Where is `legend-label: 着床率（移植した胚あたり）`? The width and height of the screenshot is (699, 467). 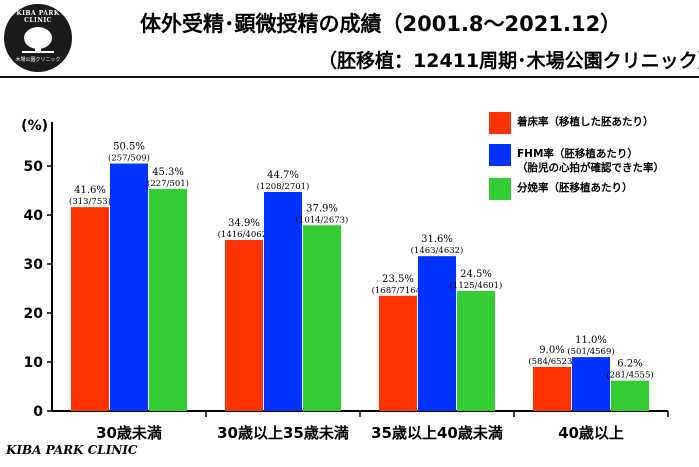
legend-label: 着床率（移植した胚あたり） is located at coordinates (585, 121).